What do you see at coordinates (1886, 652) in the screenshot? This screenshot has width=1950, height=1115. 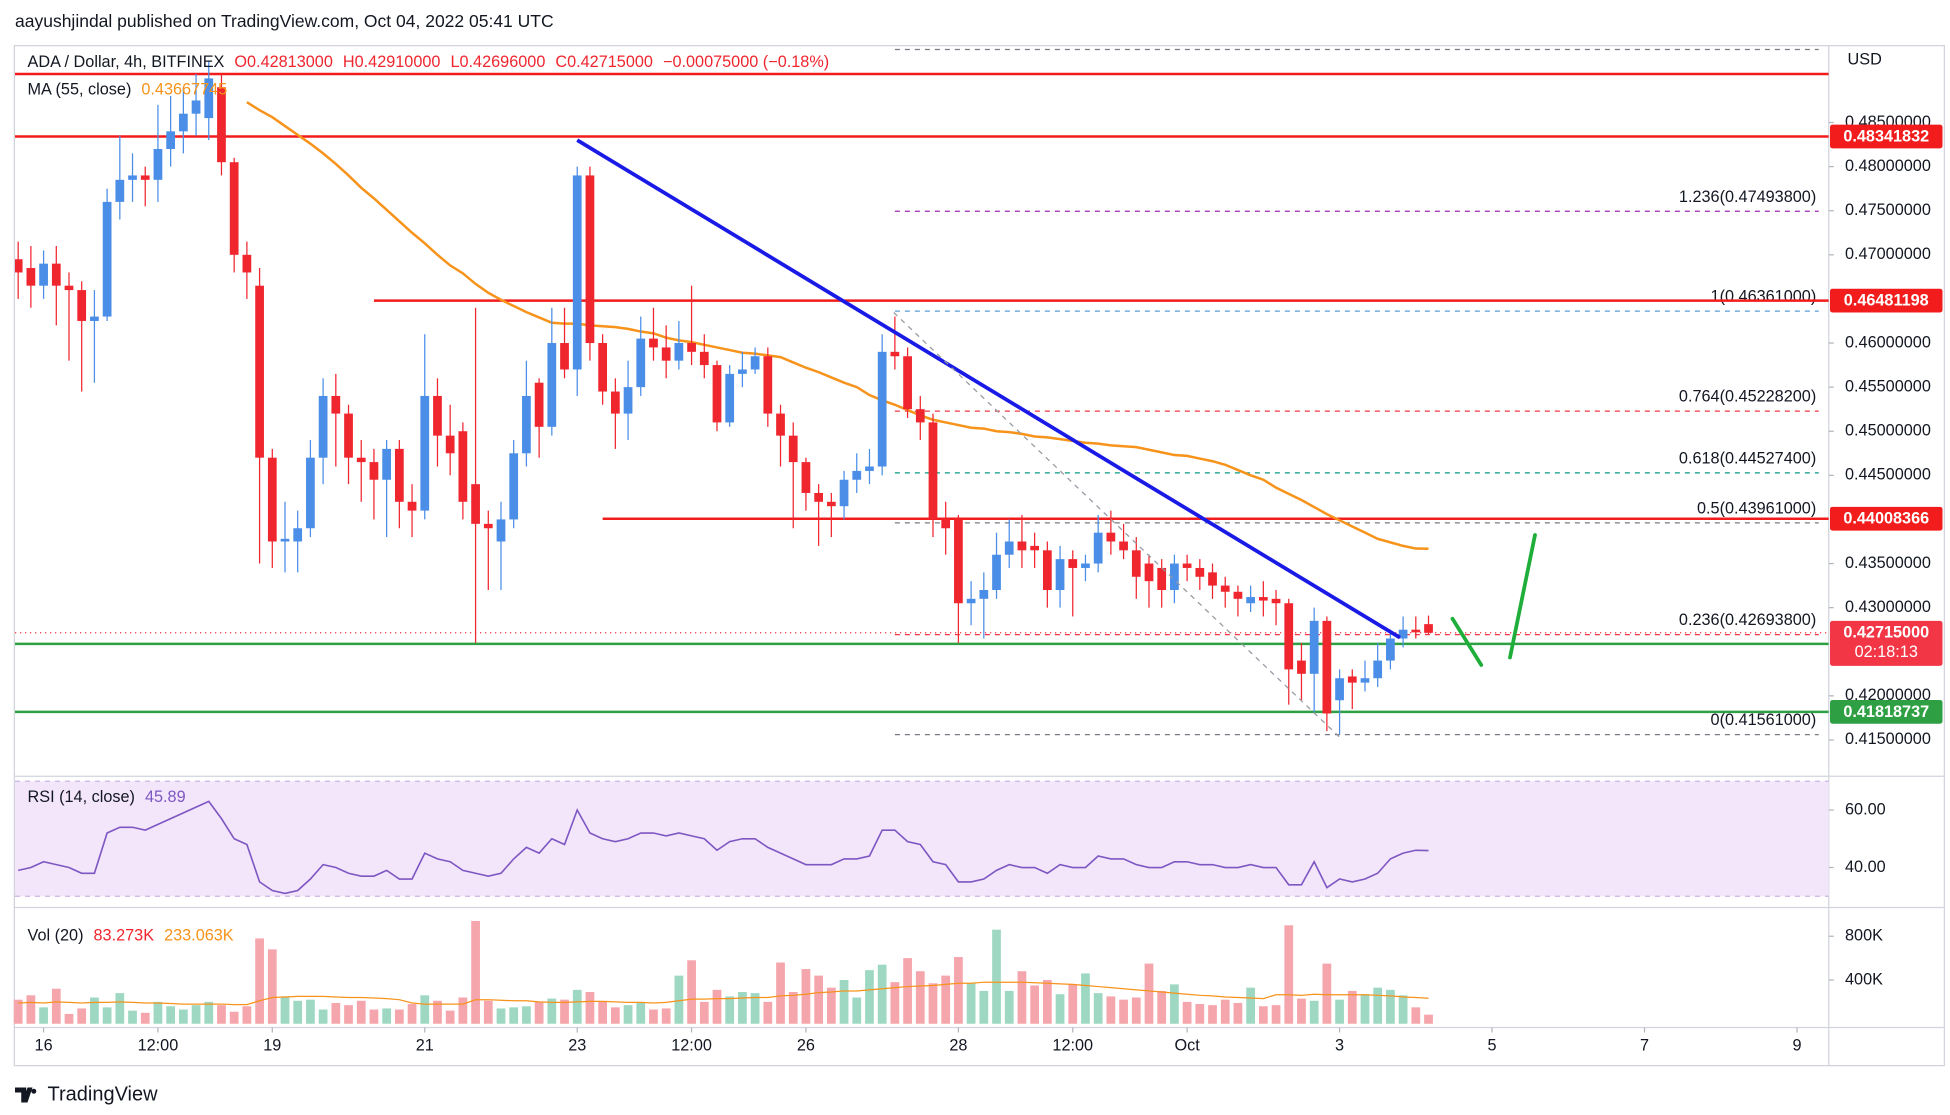 I see `price-countdown: 02:18:13` at bounding box center [1886, 652].